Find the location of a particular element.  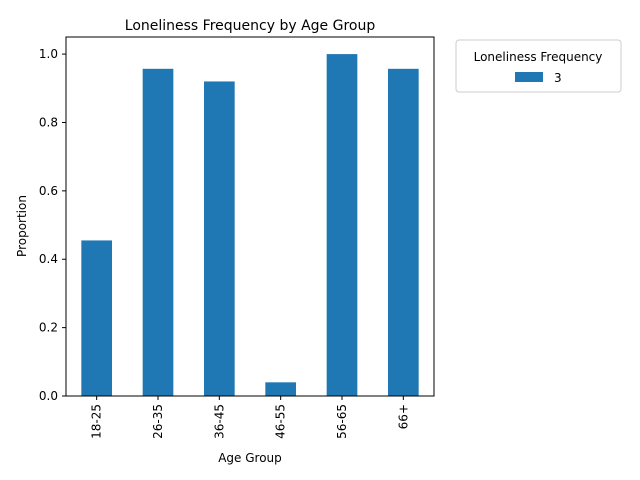

legend-title: Loneliness Frequency is located at coordinates (538, 57).